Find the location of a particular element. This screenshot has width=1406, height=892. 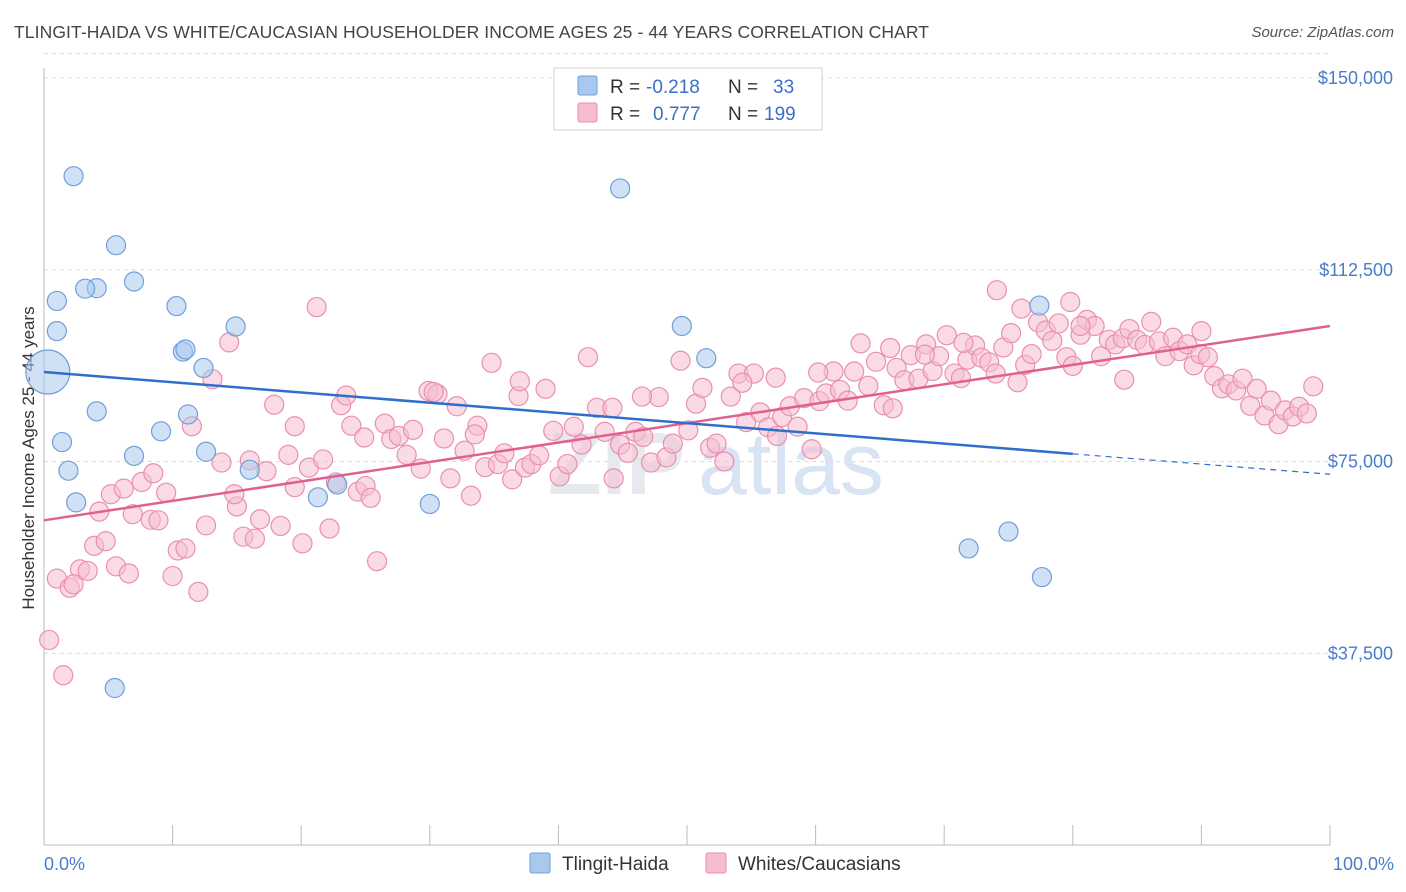

trend-line-tlingit-haida-extension is located at coordinates (1201, 464).